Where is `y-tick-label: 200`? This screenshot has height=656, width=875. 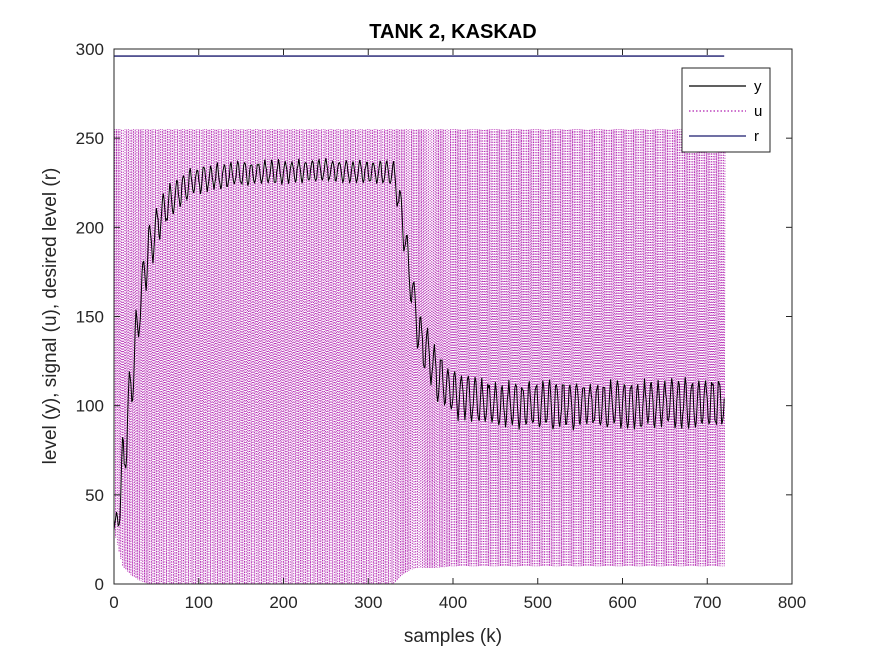 y-tick-label: 200 is located at coordinates (90, 227).